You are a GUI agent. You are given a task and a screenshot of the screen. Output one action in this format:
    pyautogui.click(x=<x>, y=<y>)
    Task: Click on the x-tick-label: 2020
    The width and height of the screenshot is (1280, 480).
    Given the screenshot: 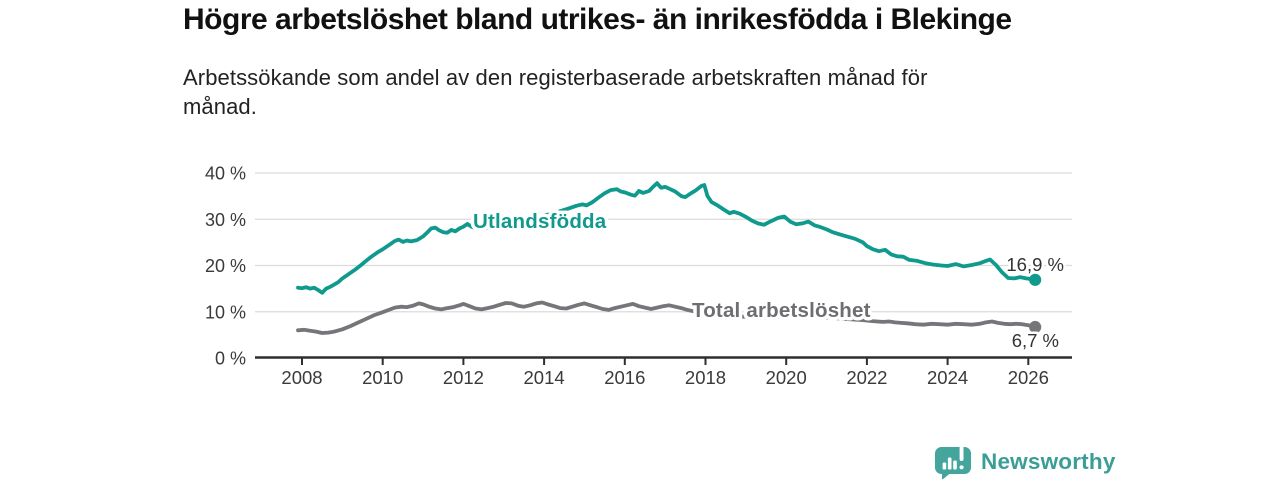 What is the action you would take?
    pyautogui.click(x=786, y=377)
    